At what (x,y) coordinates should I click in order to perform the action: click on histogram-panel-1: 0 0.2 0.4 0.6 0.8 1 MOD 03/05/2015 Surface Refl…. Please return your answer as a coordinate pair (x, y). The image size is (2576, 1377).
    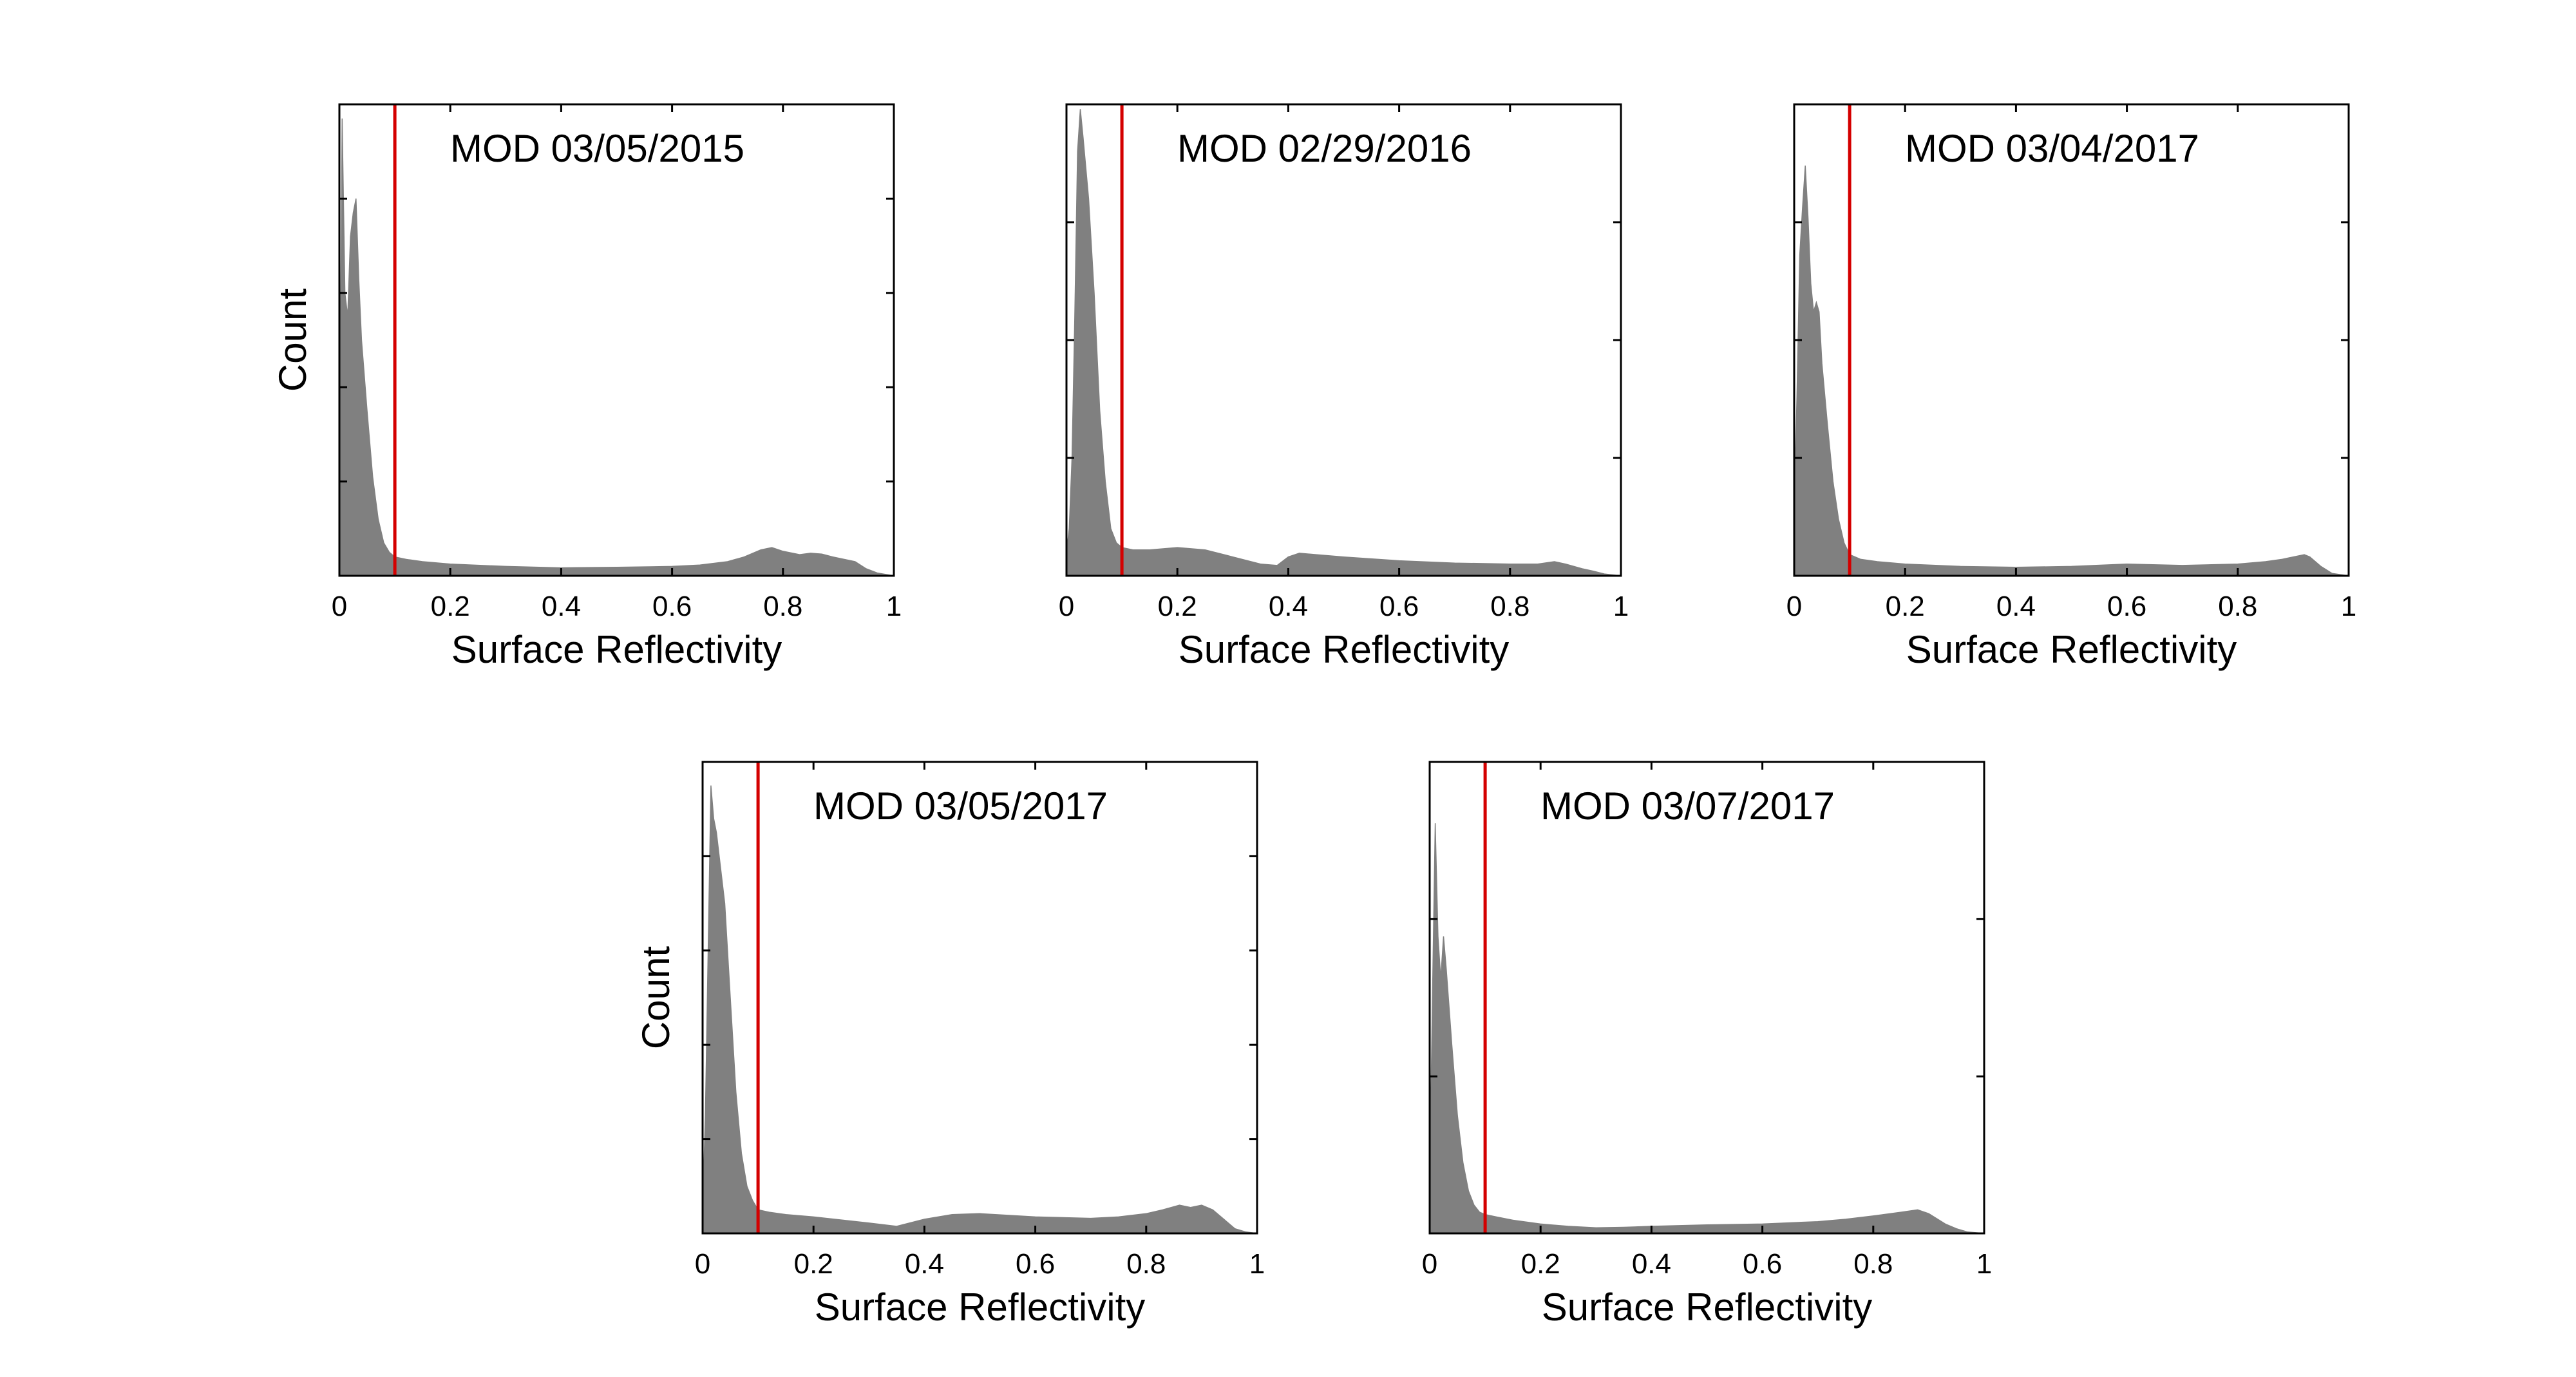
    Looking at the image, I should click on (587, 387).